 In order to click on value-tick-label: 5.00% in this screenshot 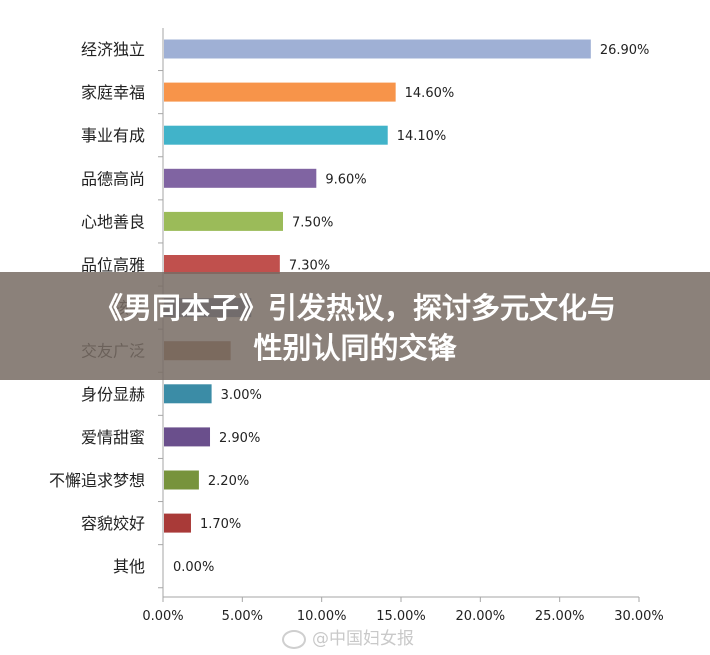, I will do `click(242, 616)`.